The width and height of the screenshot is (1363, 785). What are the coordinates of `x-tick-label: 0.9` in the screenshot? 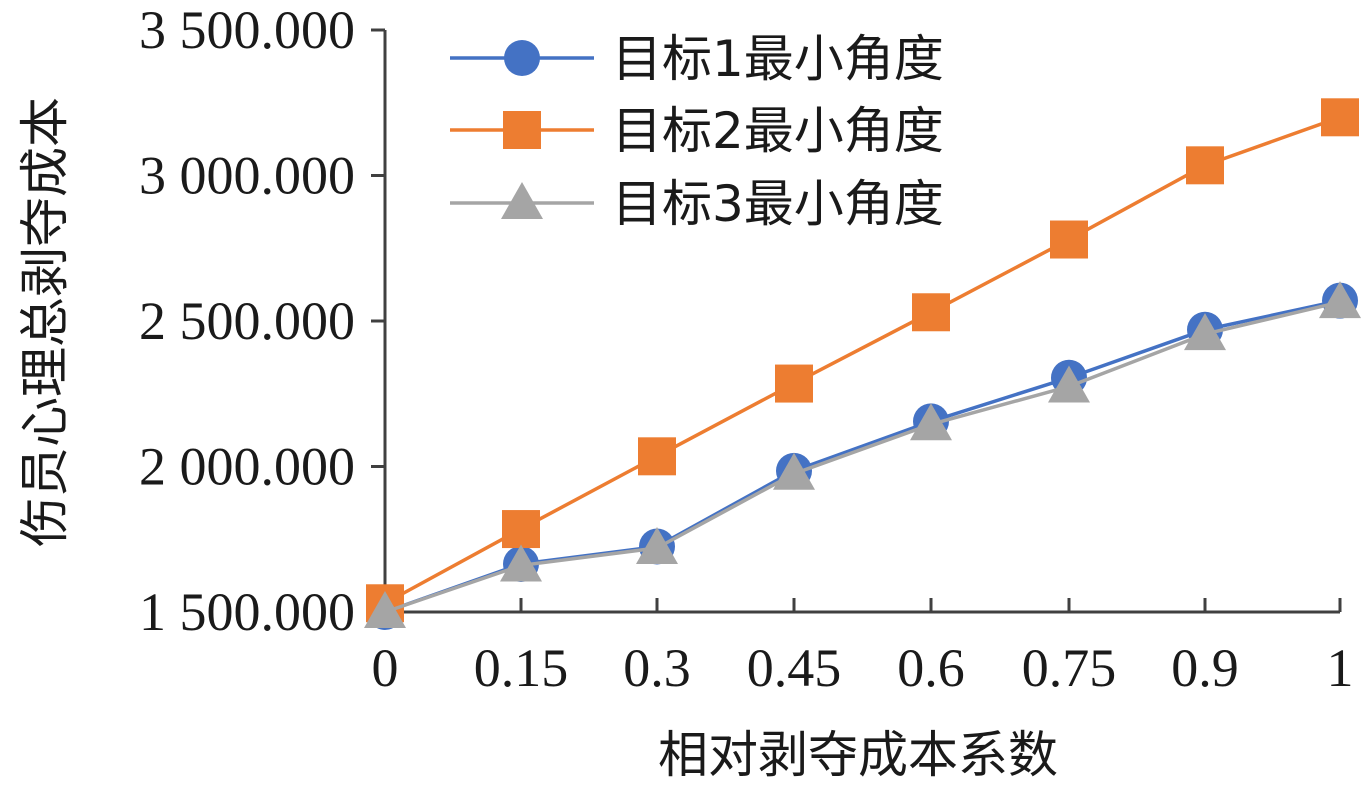 It's located at (1205, 668).